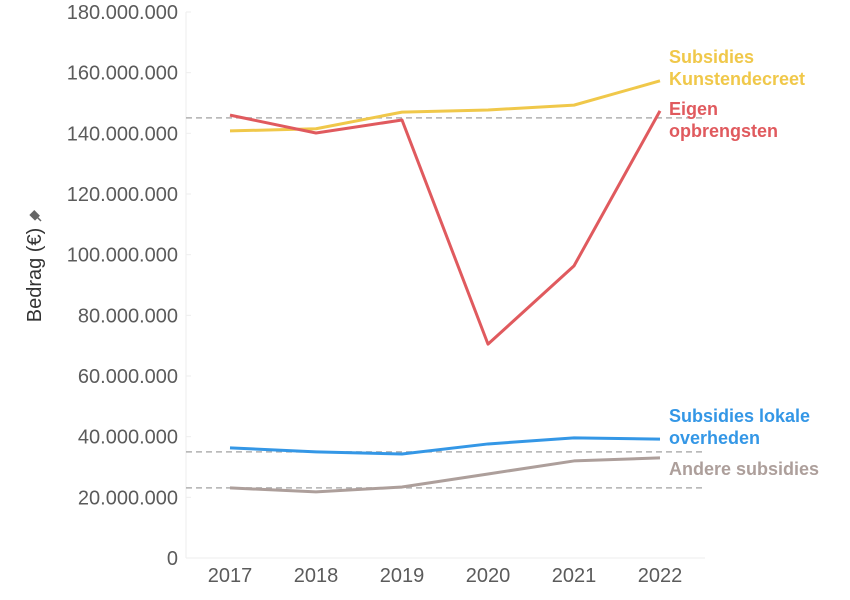  Describe the element at coordinates (128, 438) in the screenshot. I see `y-tick-label: 40.000.000` at that location.